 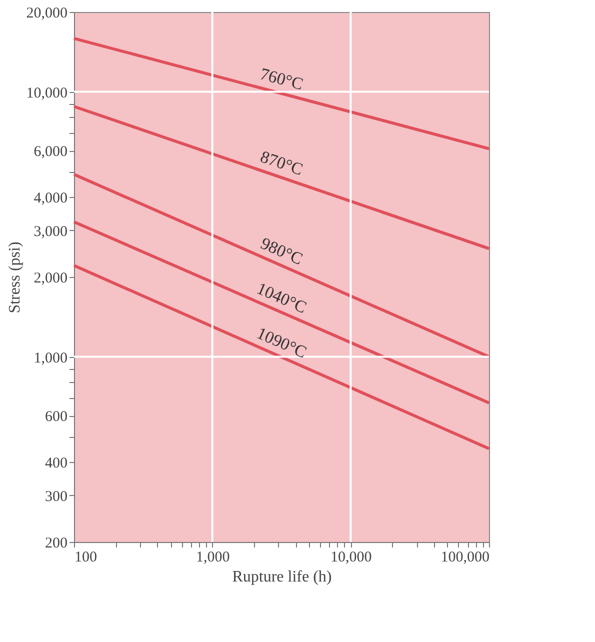 I want to click on y-tick-label: 2,000, so click(x=51, y=278).